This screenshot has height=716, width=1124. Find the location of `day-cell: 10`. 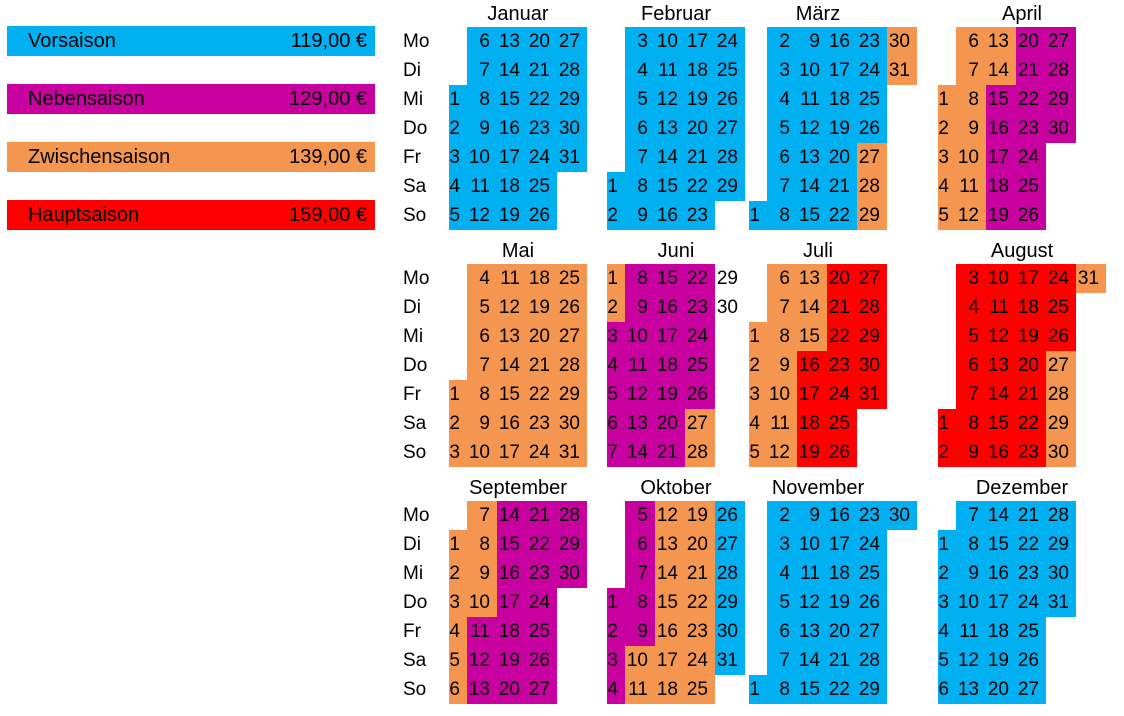

day-cell: 10 is located at coordinates (812, 544).